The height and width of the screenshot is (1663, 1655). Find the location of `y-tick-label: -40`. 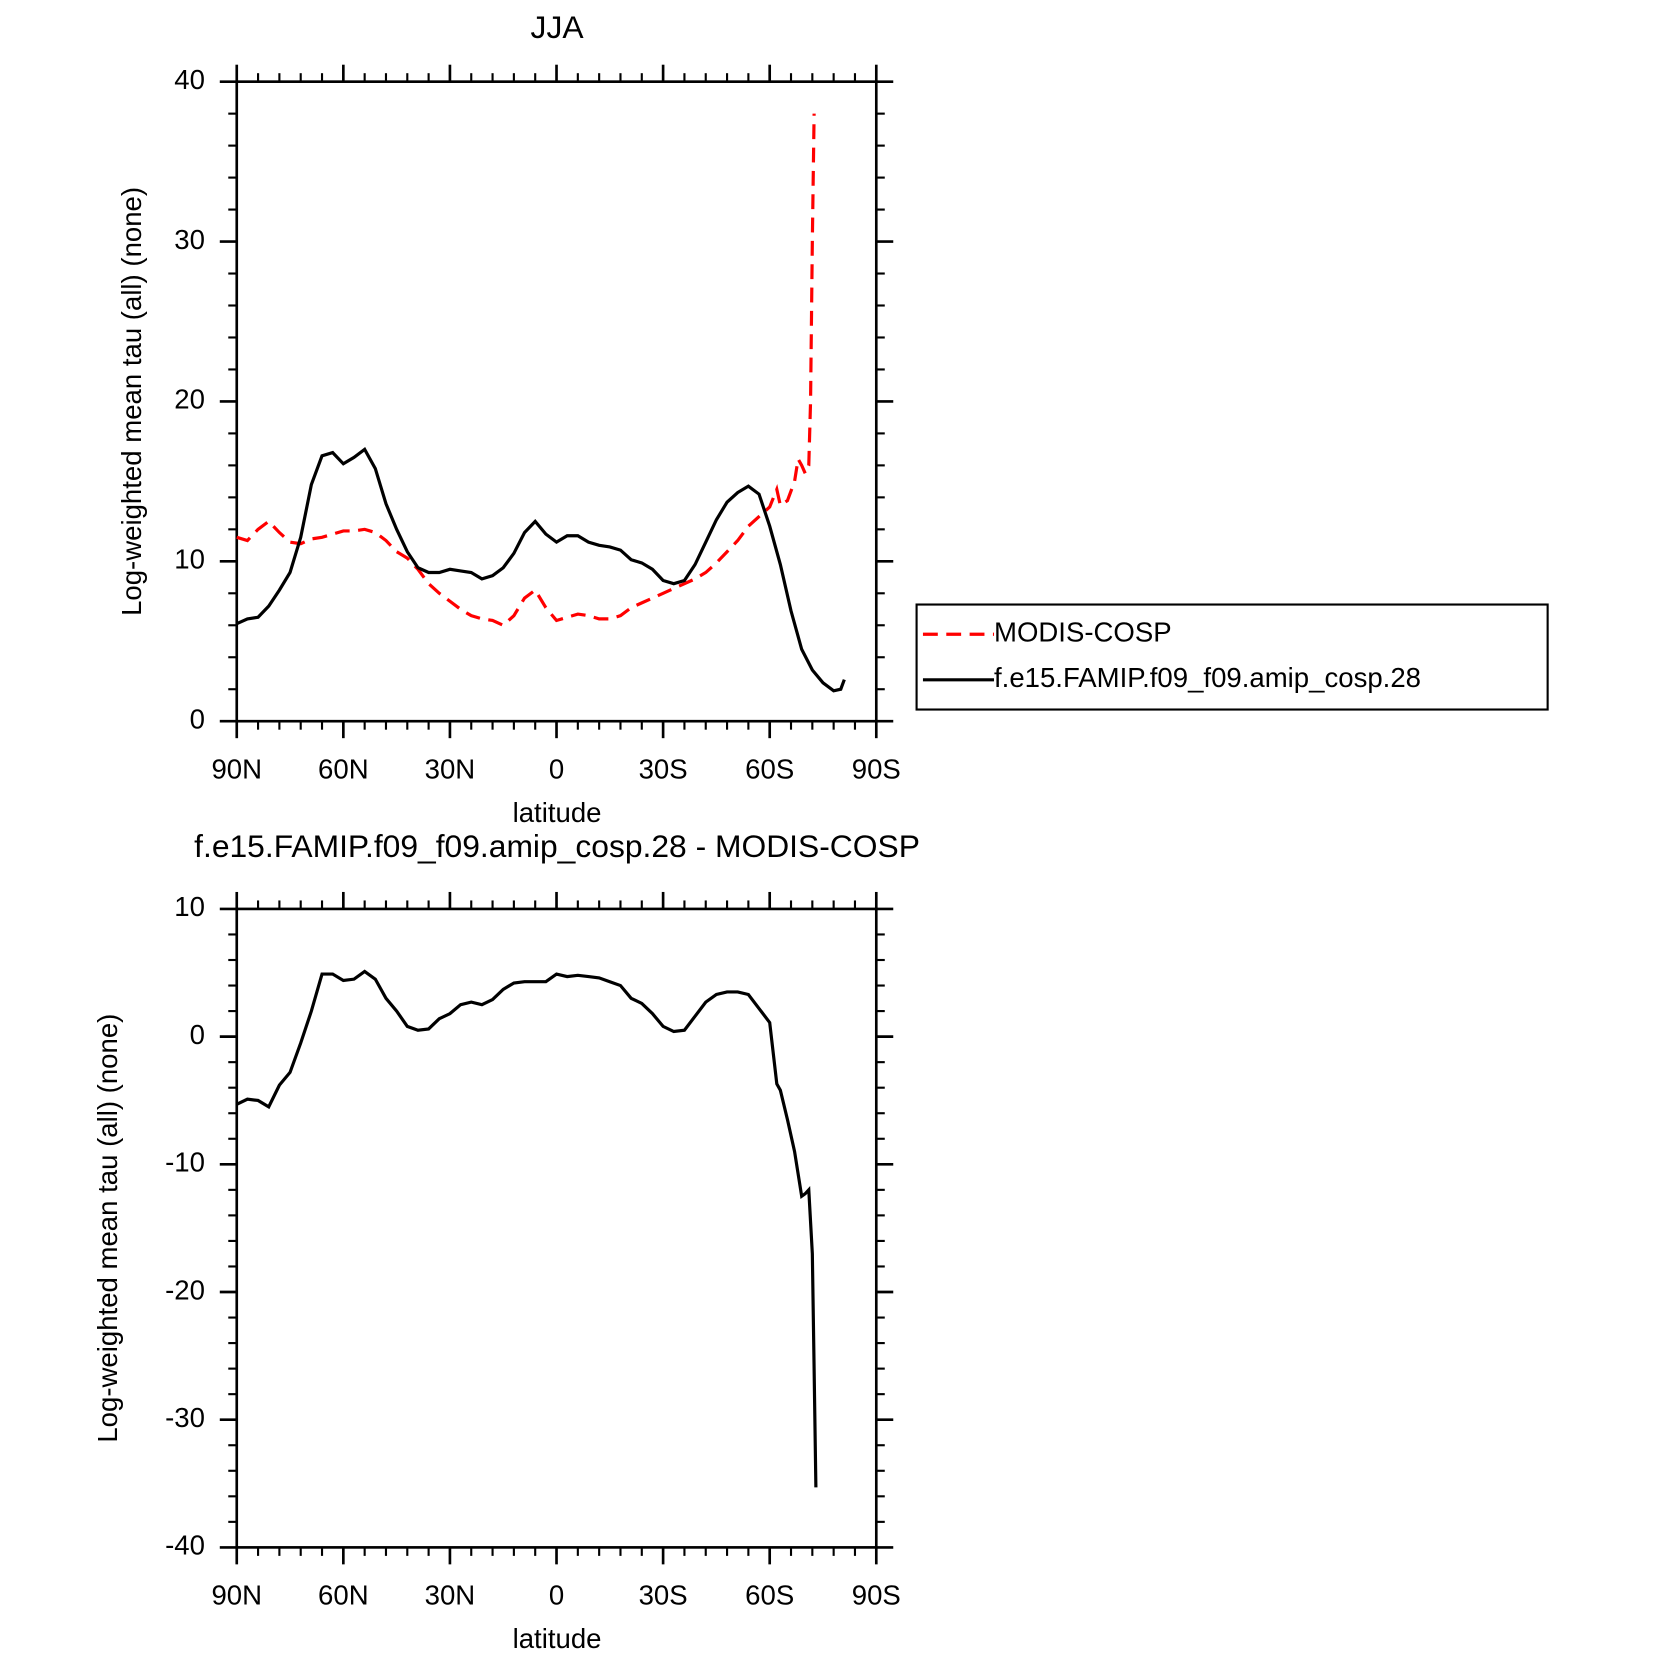

y-tick-label: -40 is located at coordinates (185, 1545).